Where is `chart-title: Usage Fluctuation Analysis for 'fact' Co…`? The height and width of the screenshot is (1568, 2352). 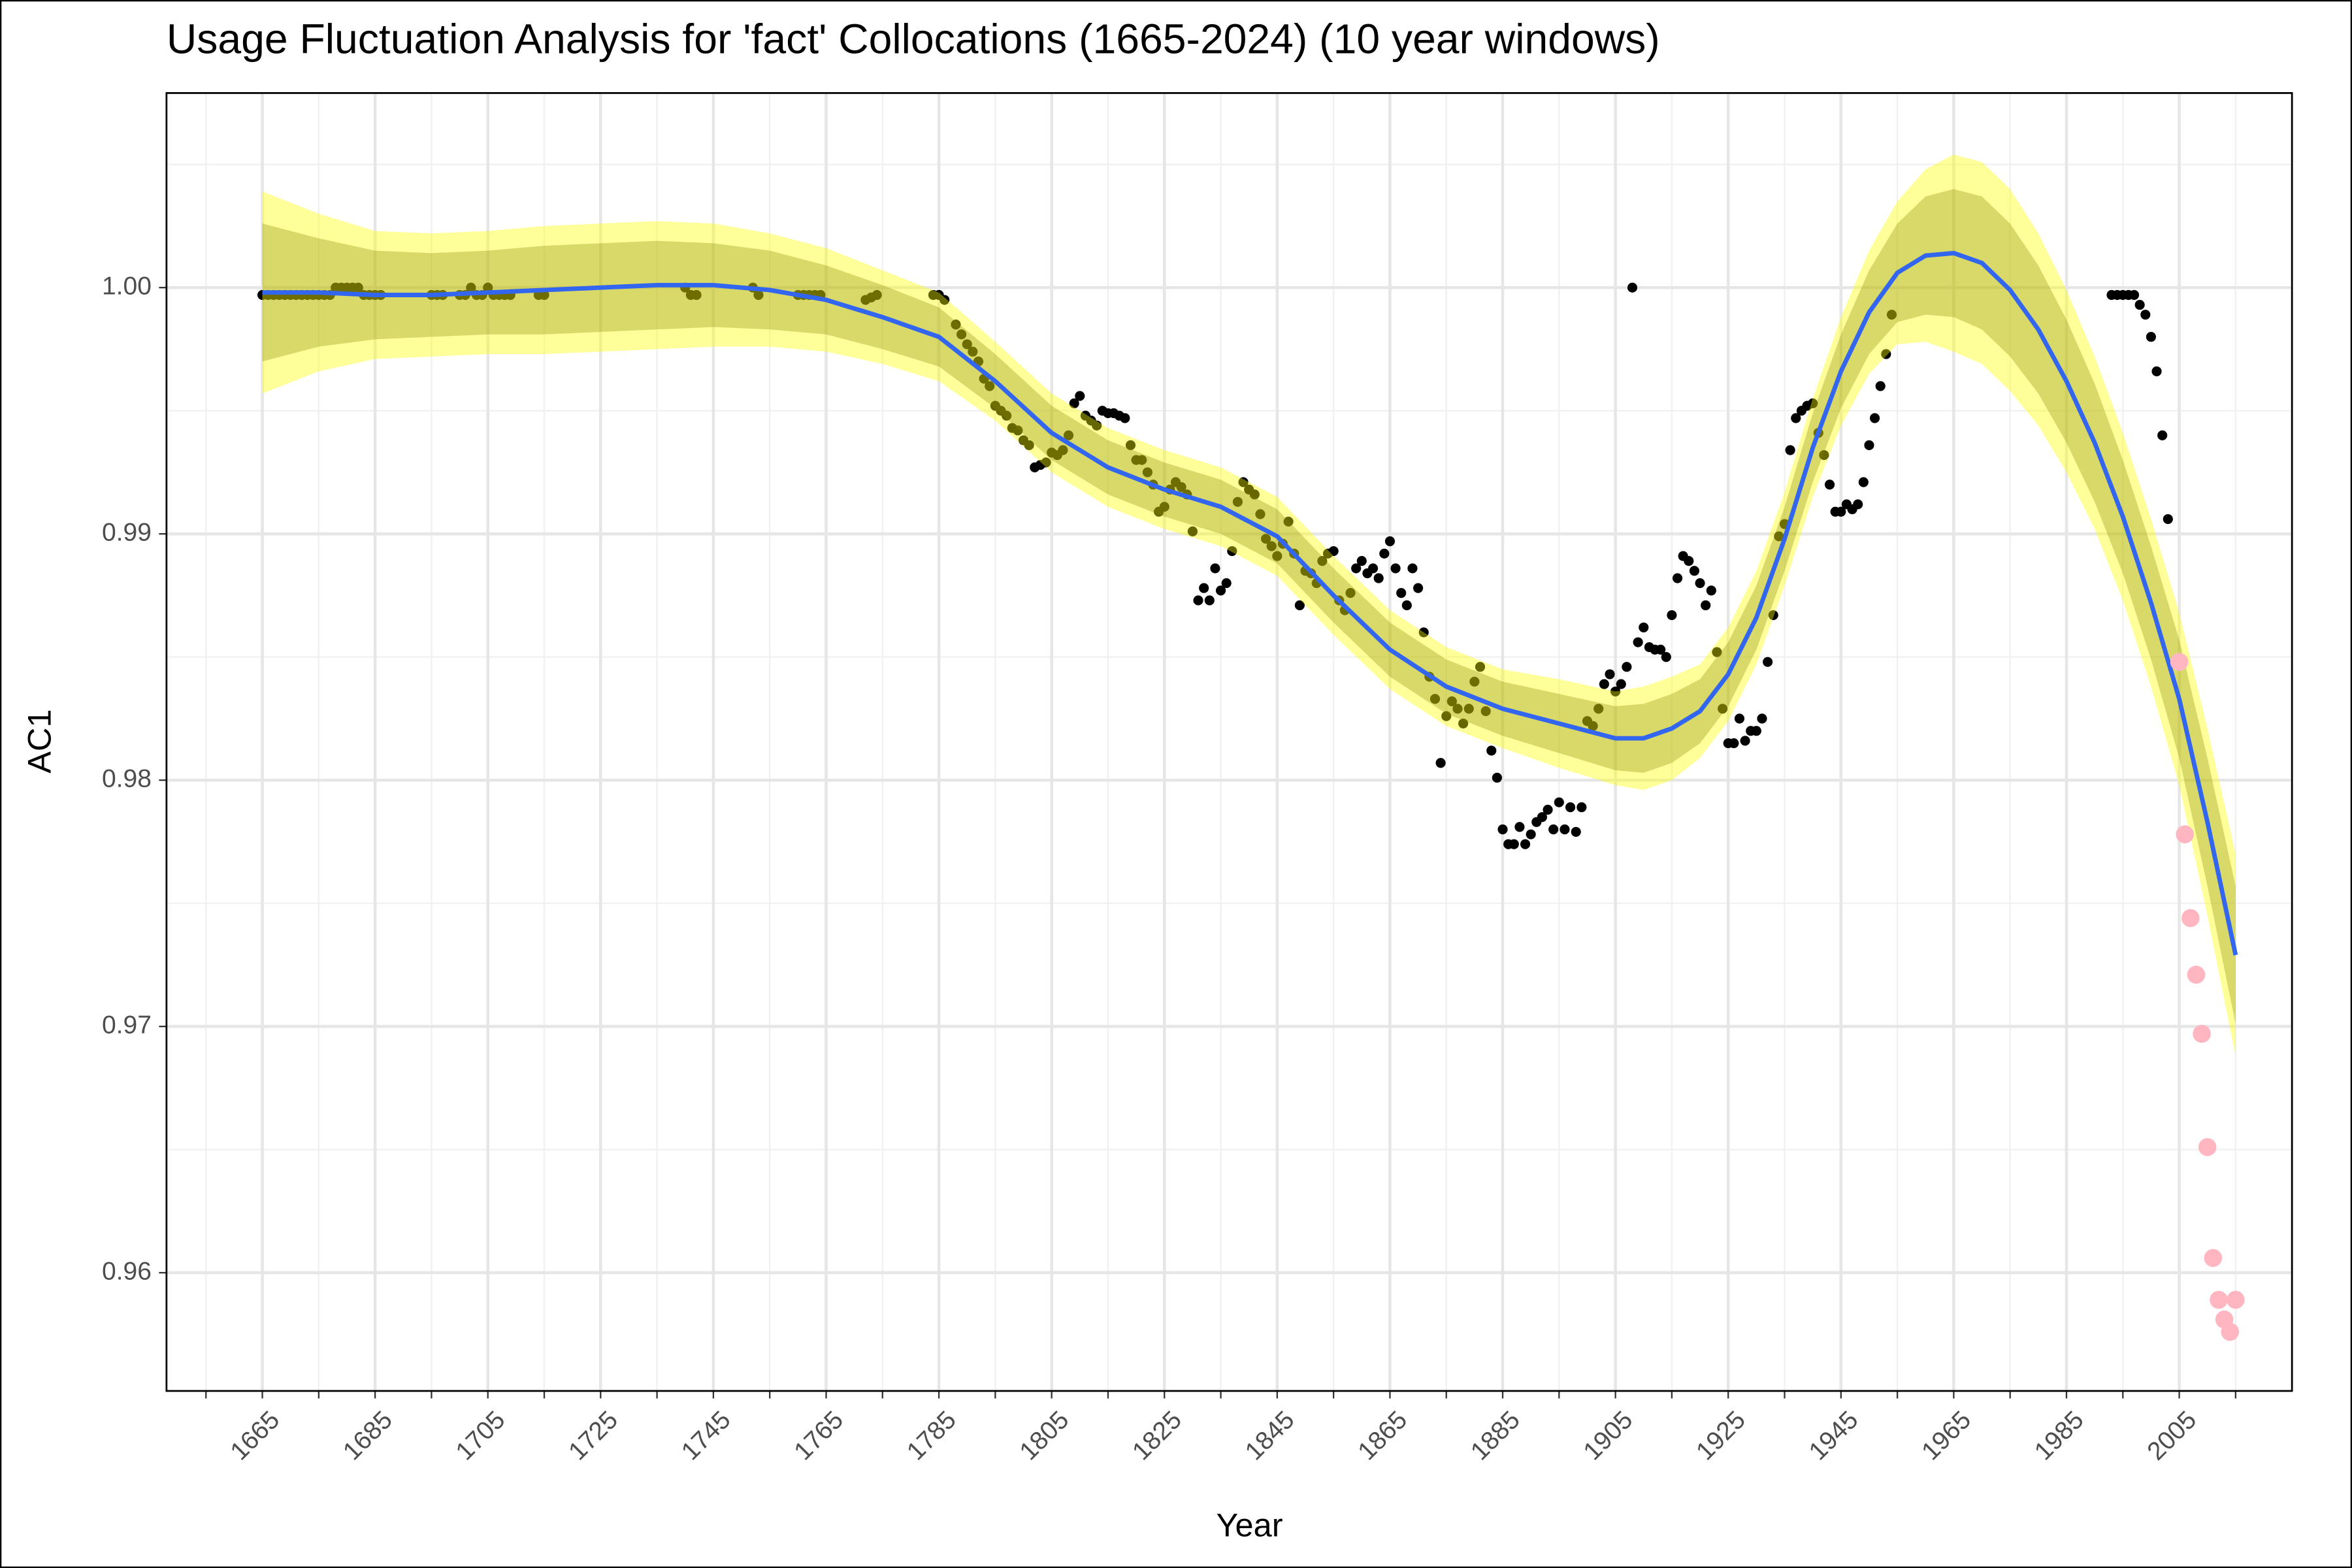 chart-title: Usage Fluctuation Analysis for 'fact' Co… is located at coordinates (913, 38).